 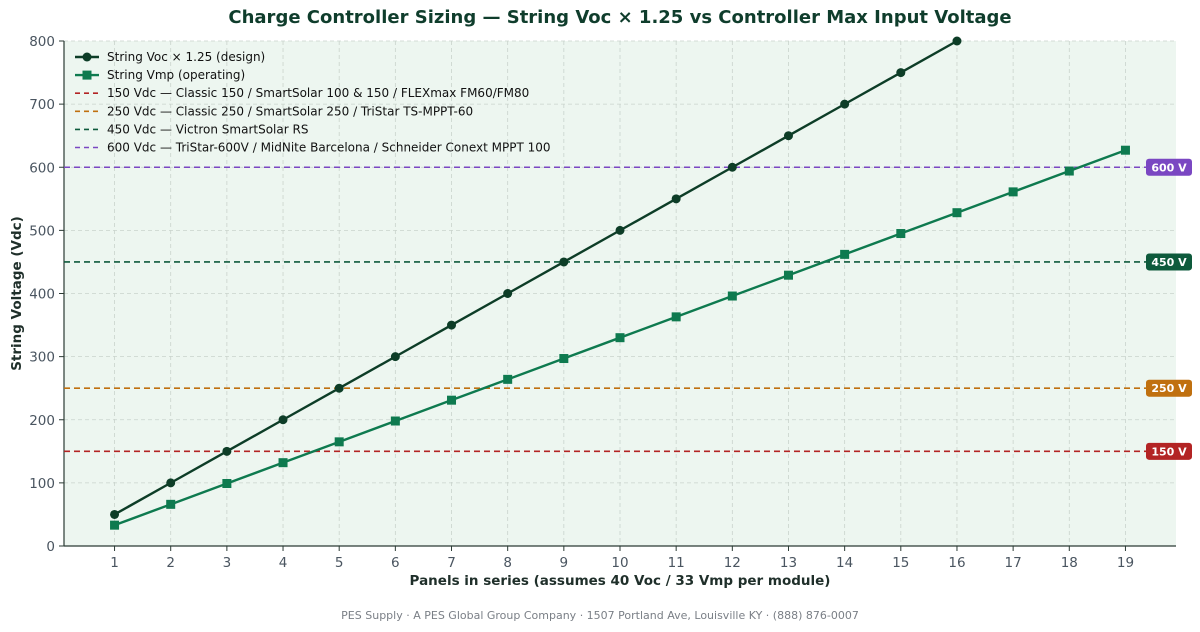 I want to click on x-tick-label: 16, so click(x=956, y=563).